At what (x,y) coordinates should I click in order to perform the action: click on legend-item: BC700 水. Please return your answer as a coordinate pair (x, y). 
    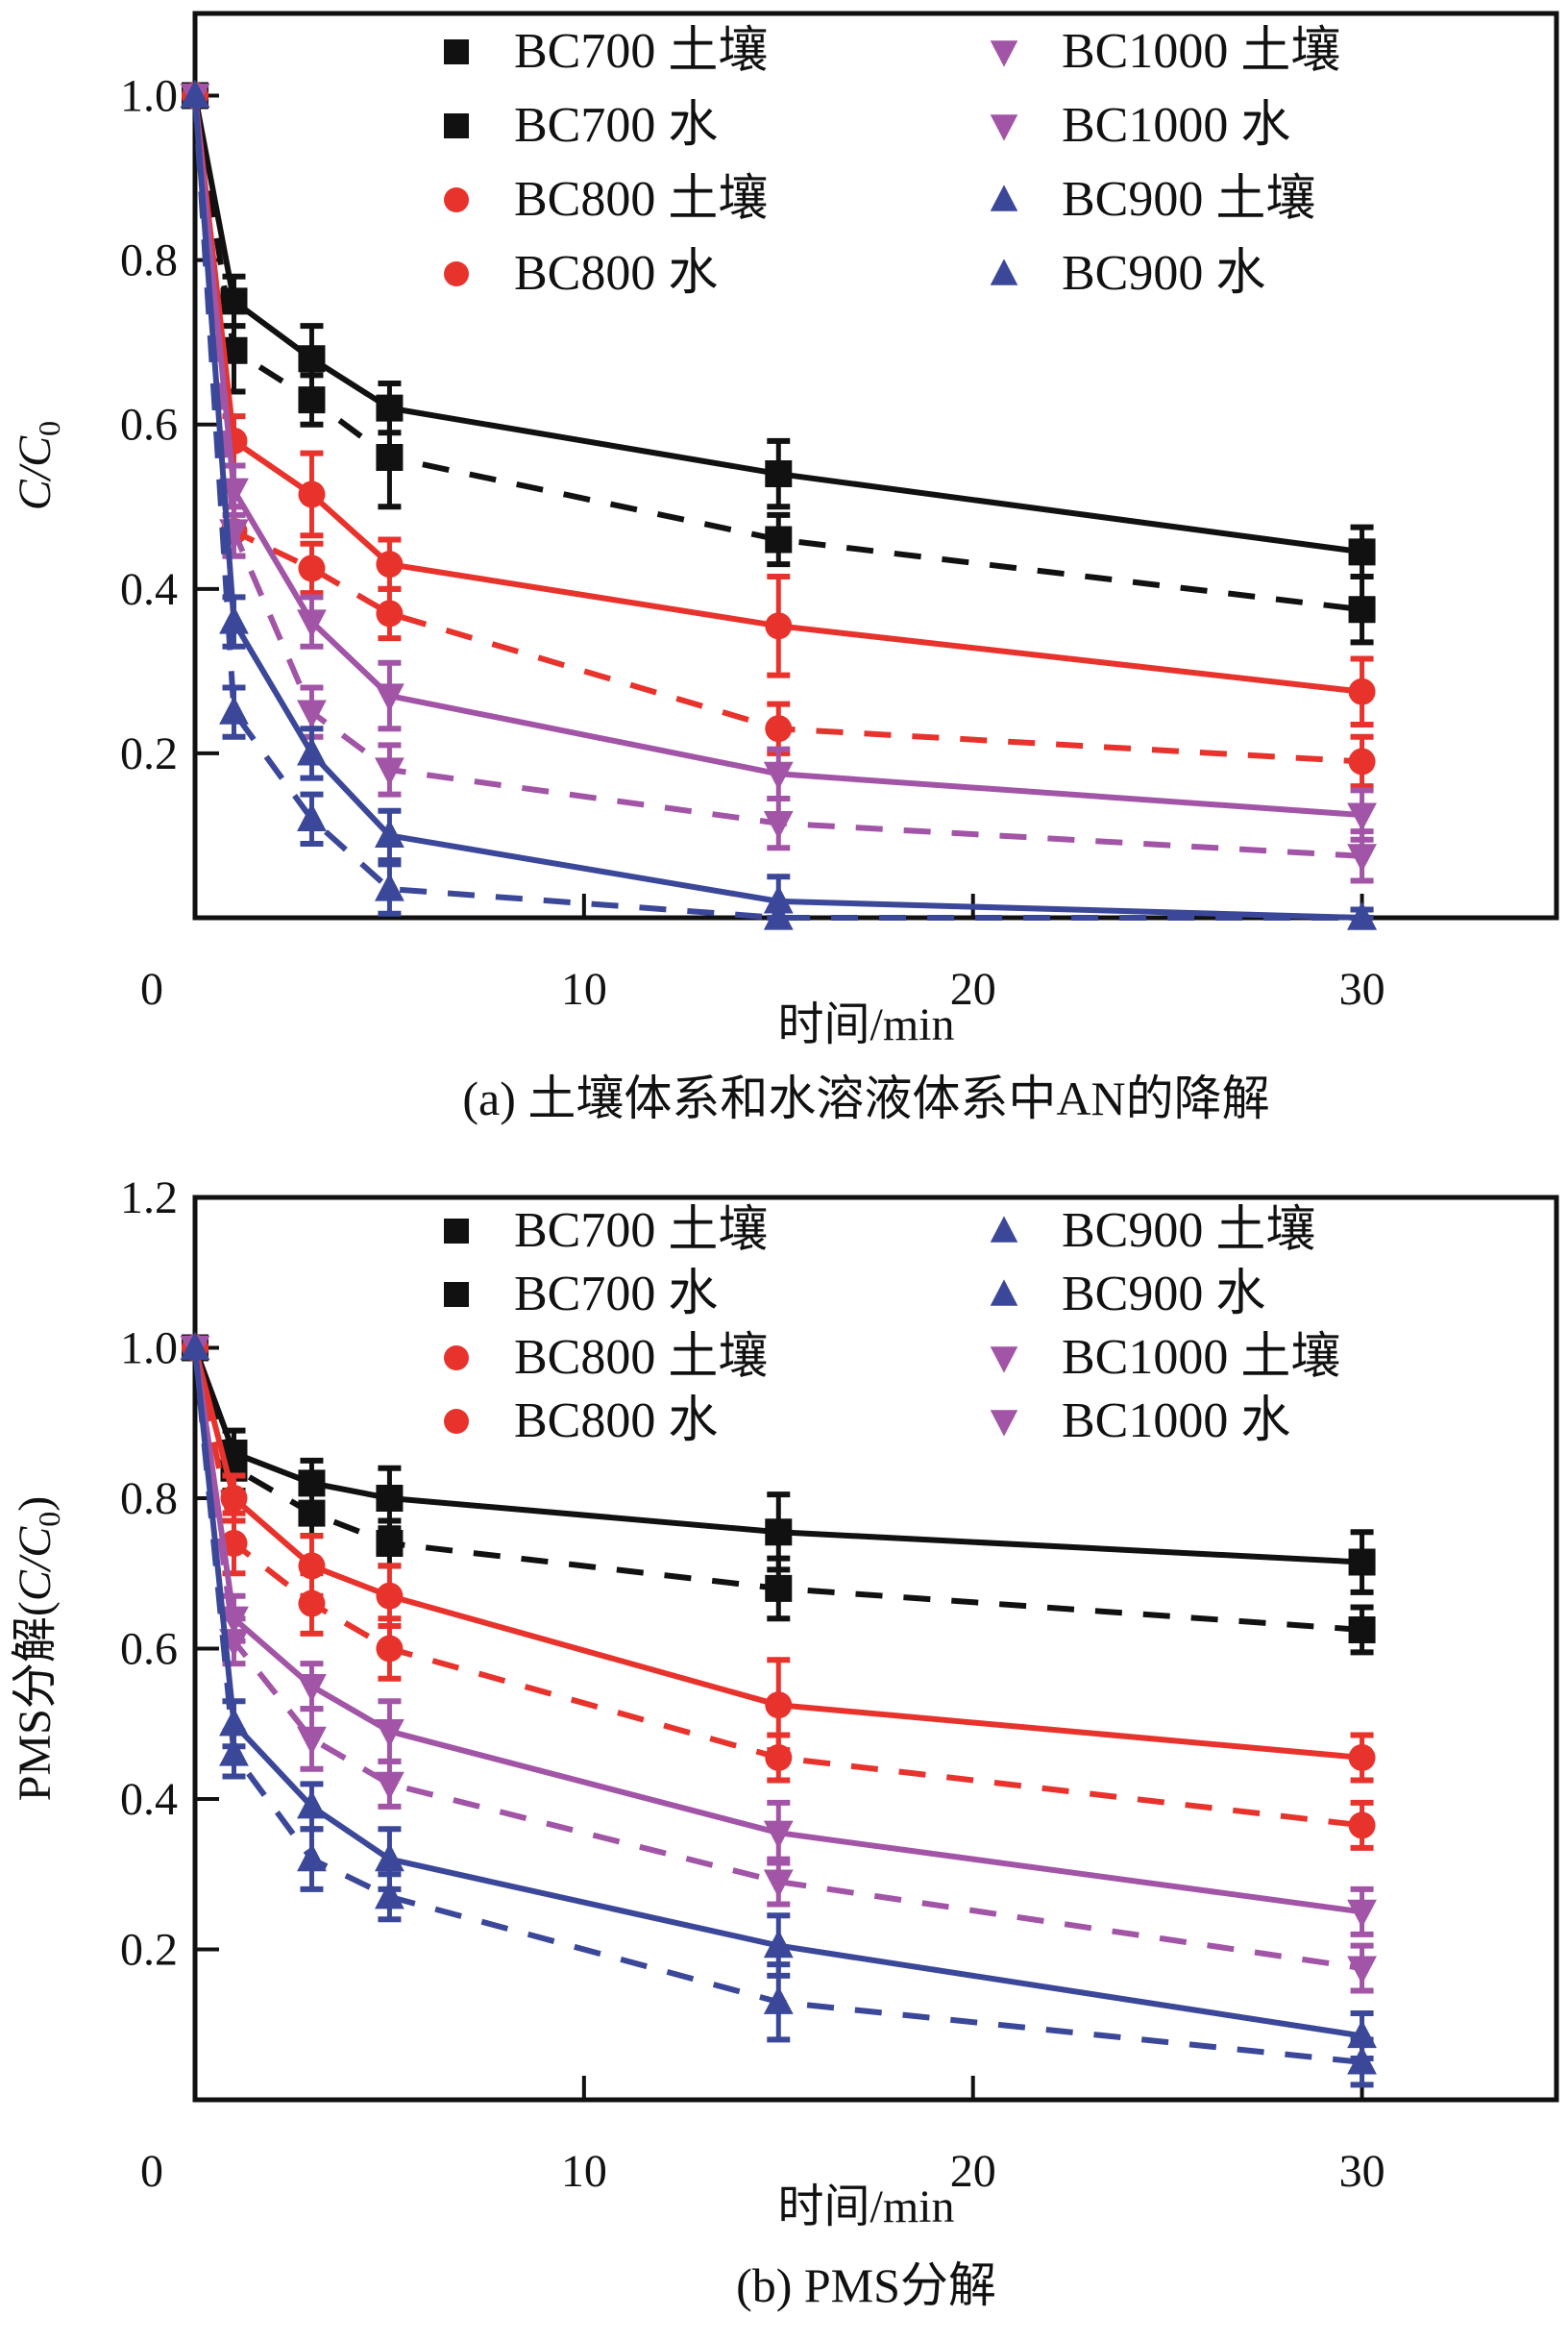
    Looking at the image, I should click on (581, 1294).